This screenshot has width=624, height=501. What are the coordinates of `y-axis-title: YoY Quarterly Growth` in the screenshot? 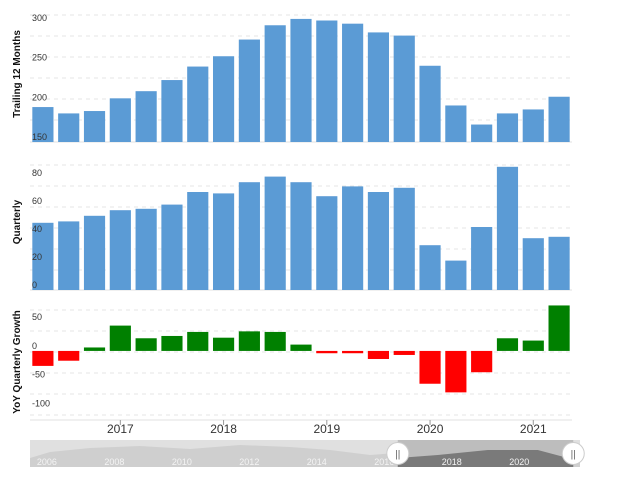 It's located at (17, 362).